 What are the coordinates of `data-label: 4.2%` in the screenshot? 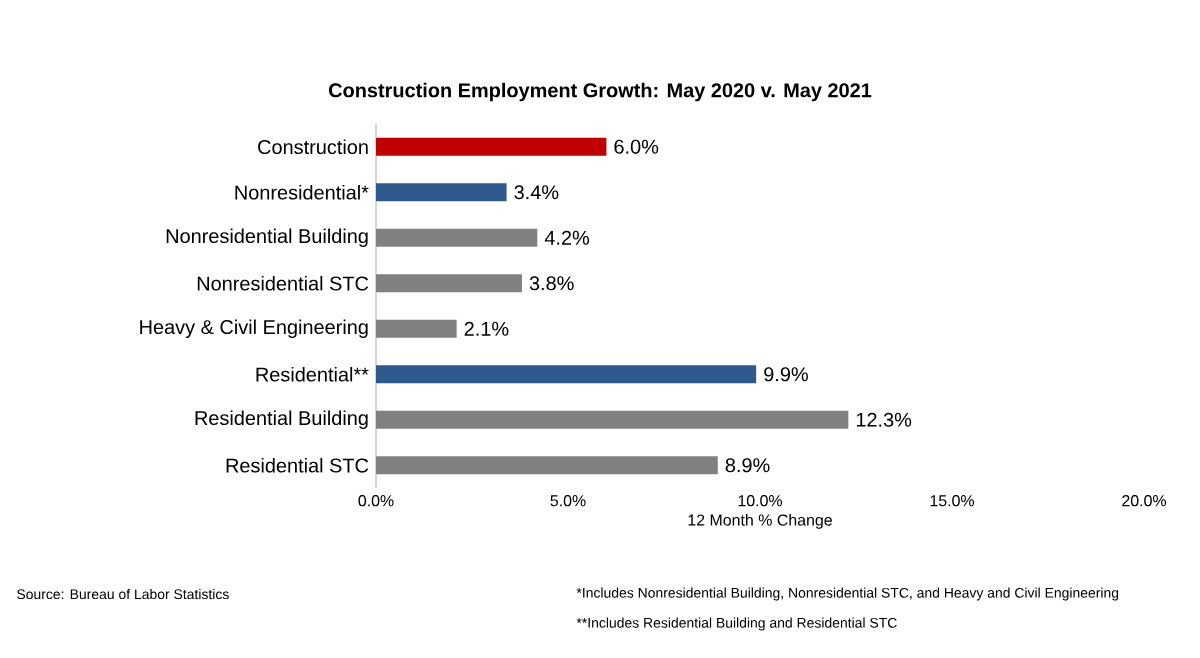 It's located at (567, 237).